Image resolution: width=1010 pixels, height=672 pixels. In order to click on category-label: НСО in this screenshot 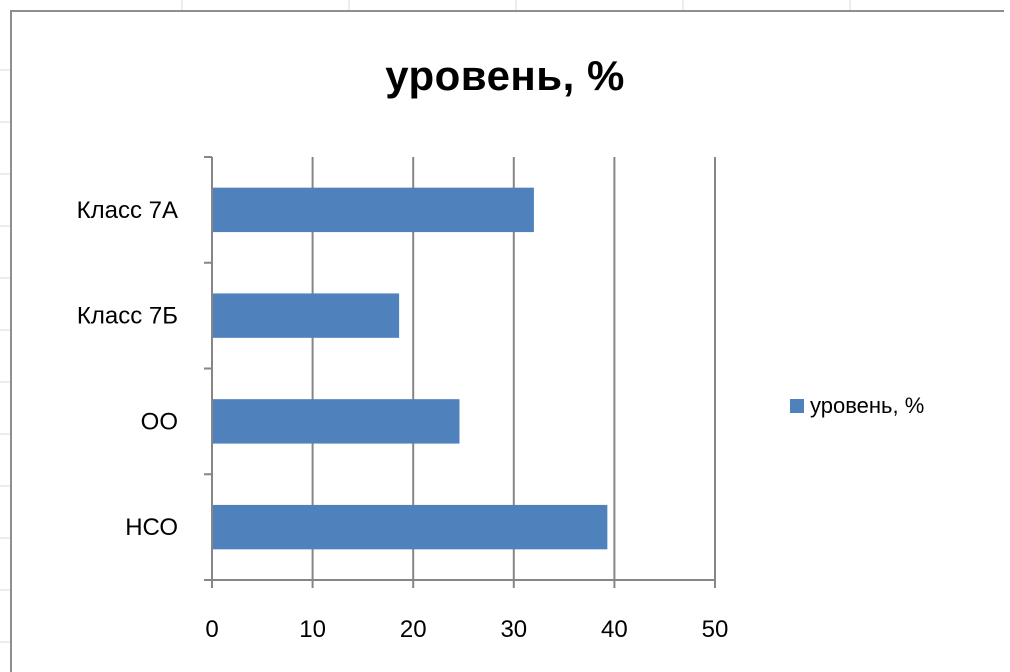, I will do `click(151, 527)`.